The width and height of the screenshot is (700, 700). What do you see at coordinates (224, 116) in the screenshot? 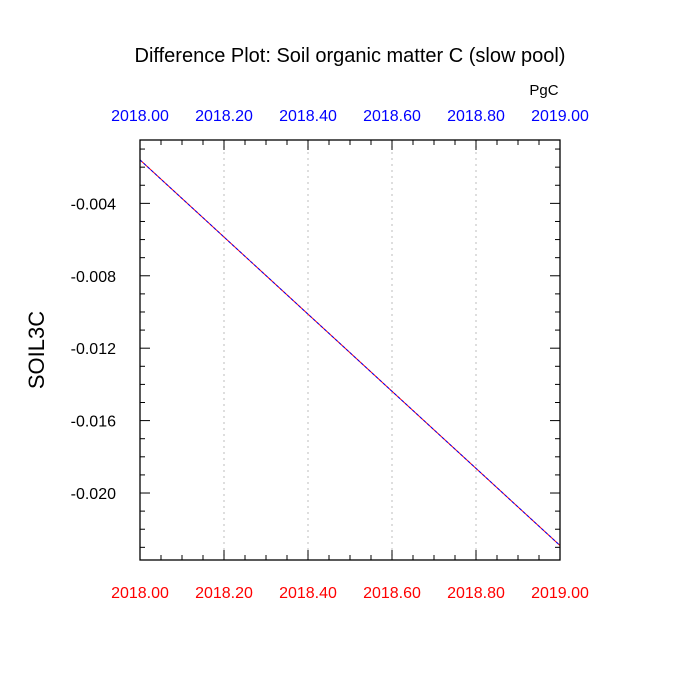
I see `x-tick-label-top: 2018.20` at bounding box center [224, 116].